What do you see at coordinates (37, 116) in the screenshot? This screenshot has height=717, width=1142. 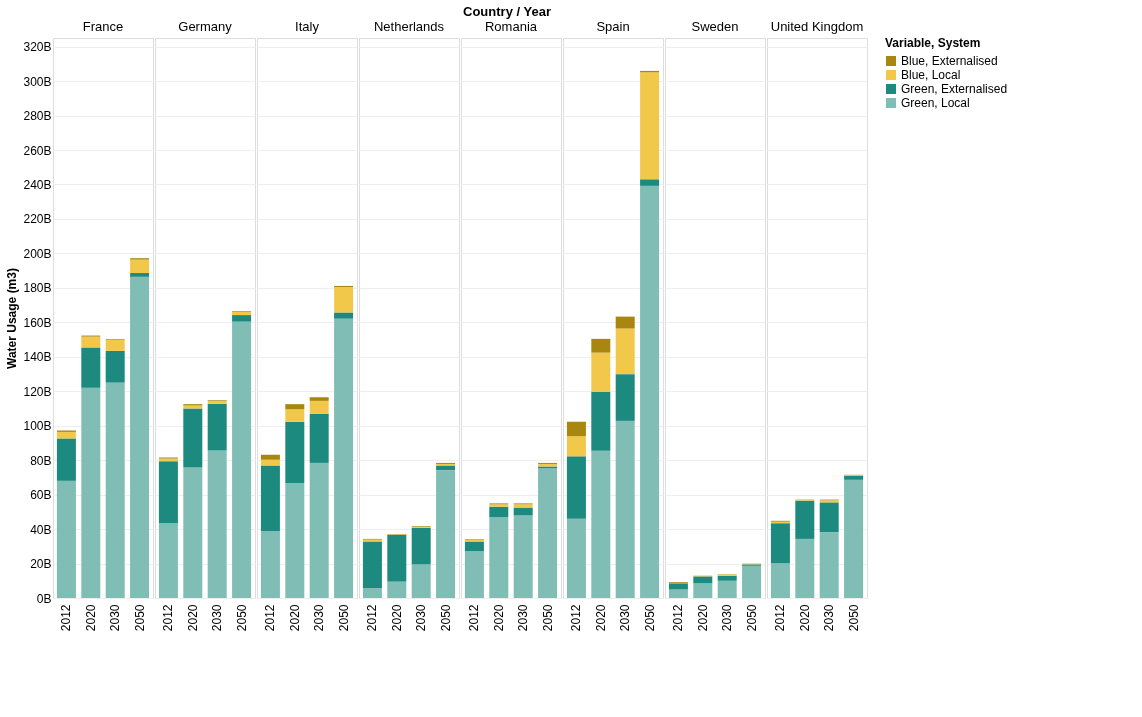 I see `y-tick-label: 280B` at bounding box center [37, 116].